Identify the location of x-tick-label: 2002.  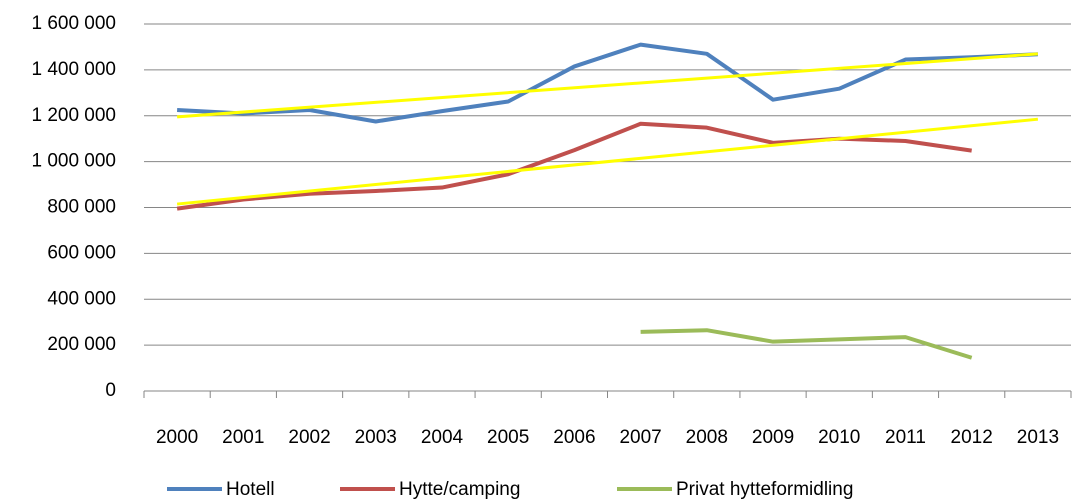
(309, 437).